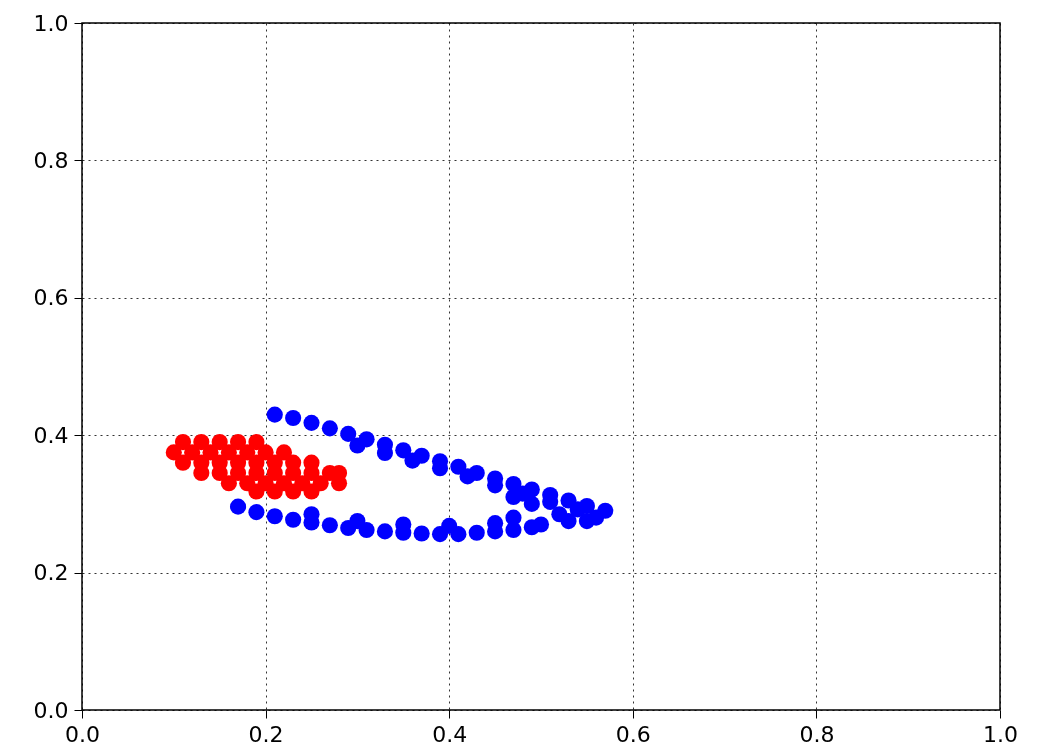 The image size is (1048, 751). What do you see at coordinates (450, 734) in the screenshot?
I see `x-tick-label: 0.4` at bounding box center [450, 734].